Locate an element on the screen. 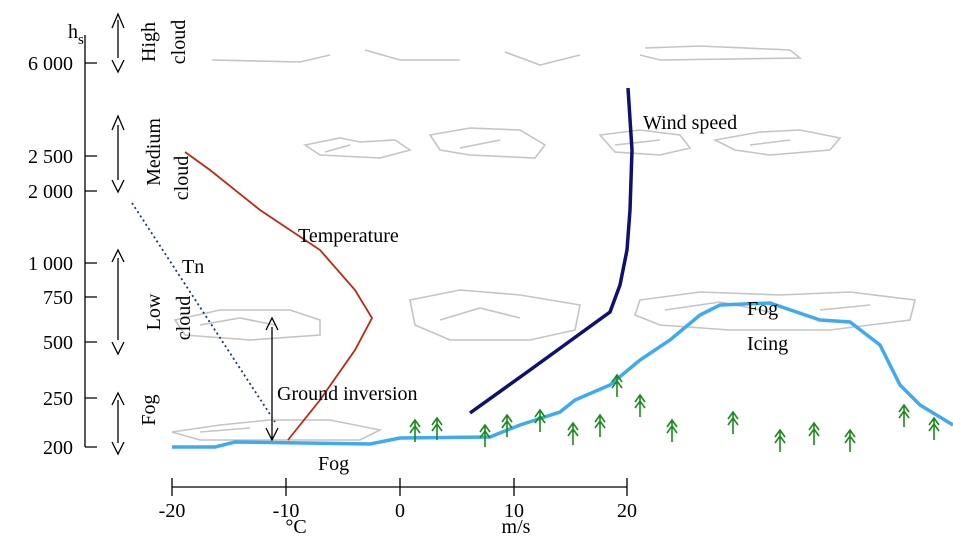  x-tick-label: -20 is located at coordinates (172, 511).